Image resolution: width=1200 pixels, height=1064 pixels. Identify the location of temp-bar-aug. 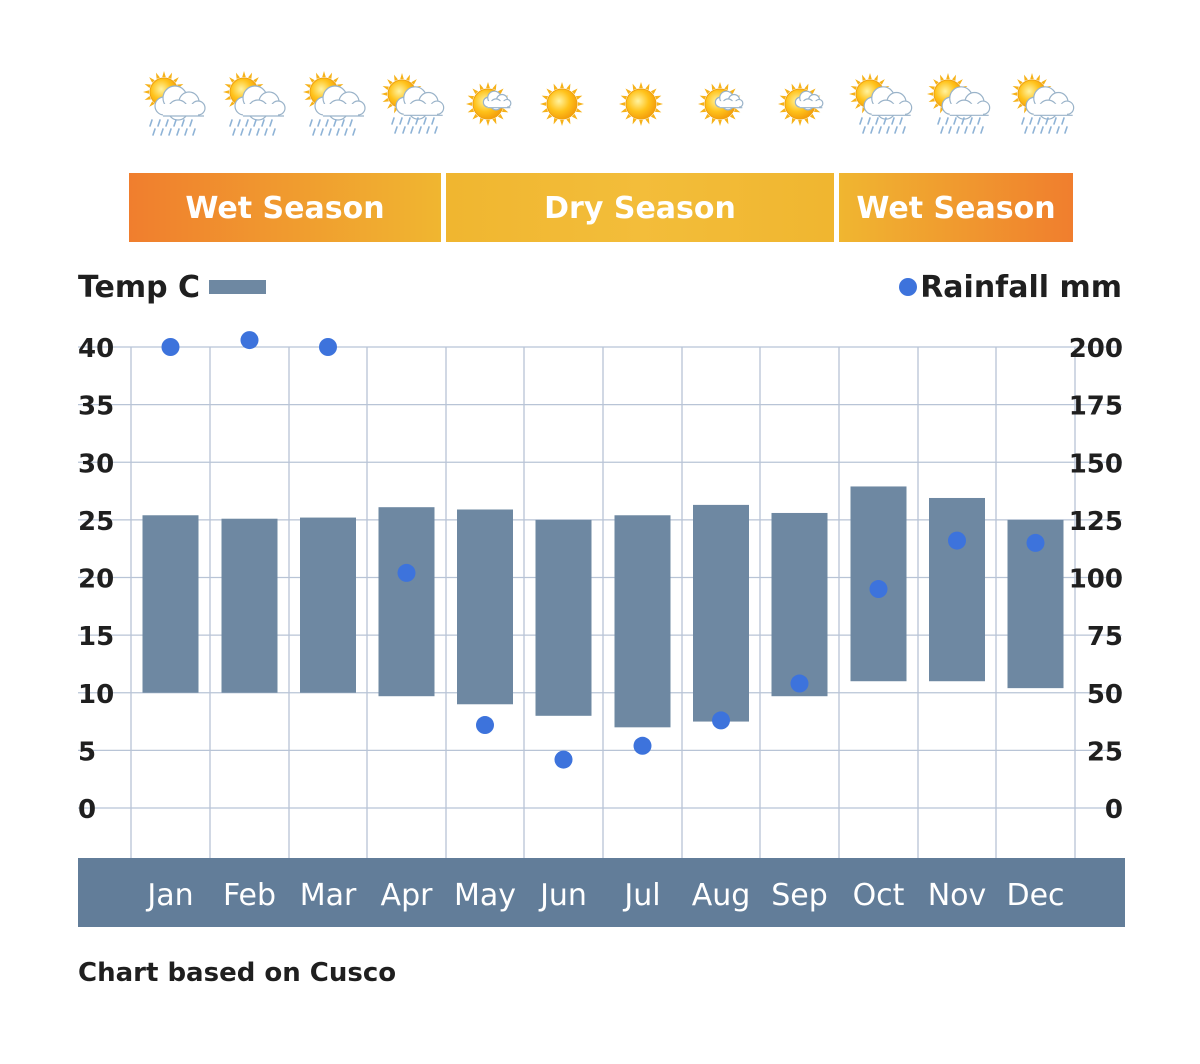
(721, 613).